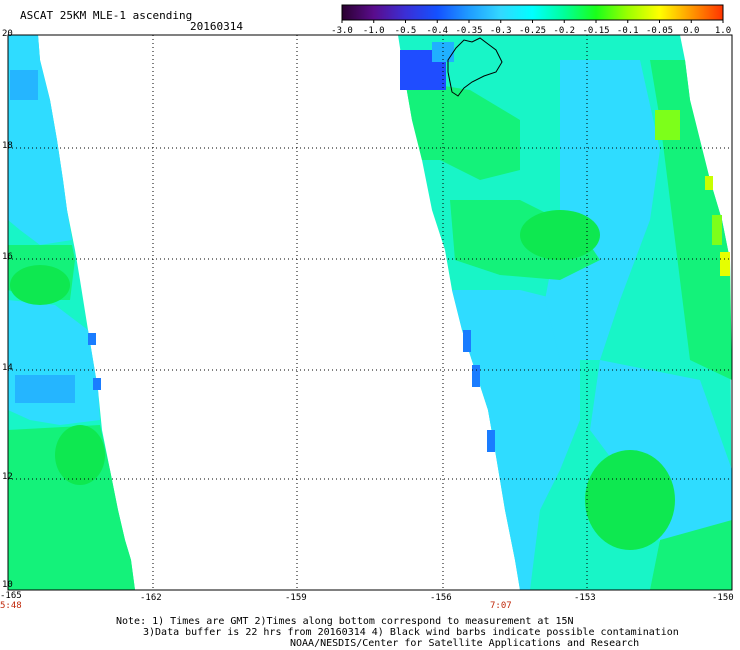 The height and width of the screenshot is (650, 740). I want to click on lon-label-159: -159, so click(296, 598).